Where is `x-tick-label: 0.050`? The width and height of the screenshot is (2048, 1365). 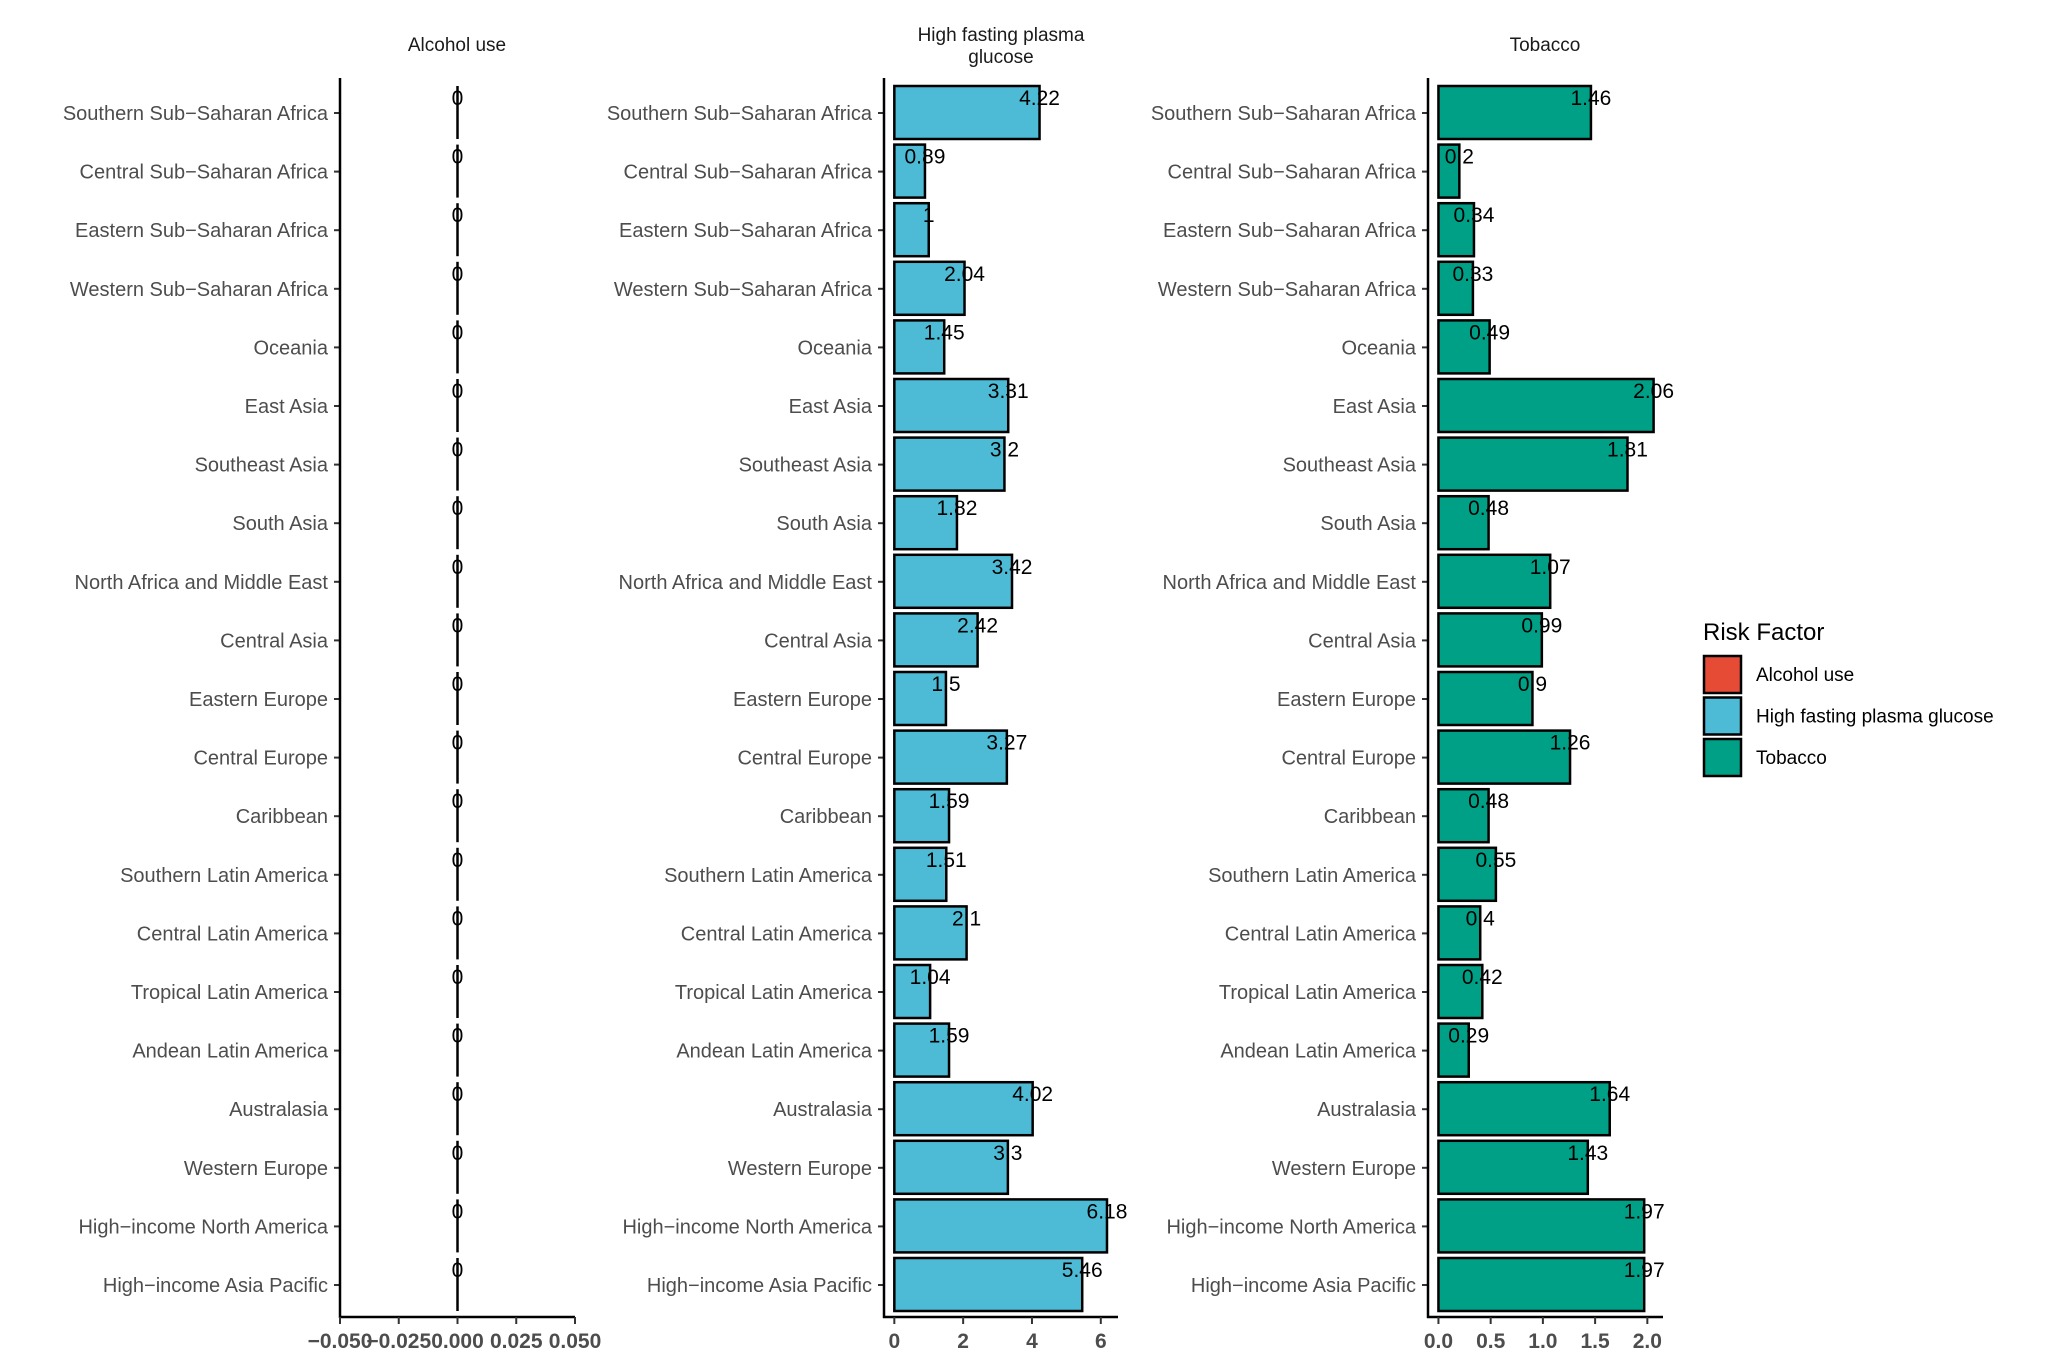
x-tick-label: 0.050 is located at coordinates (575, 1341).